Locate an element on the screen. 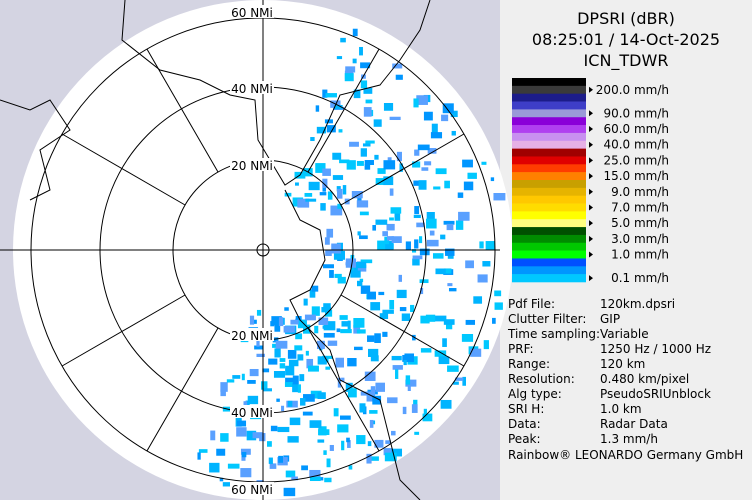 This screenshot has width=752, height=504. legend-label: 60.0 mm/h is located at coordinates (636, 129).